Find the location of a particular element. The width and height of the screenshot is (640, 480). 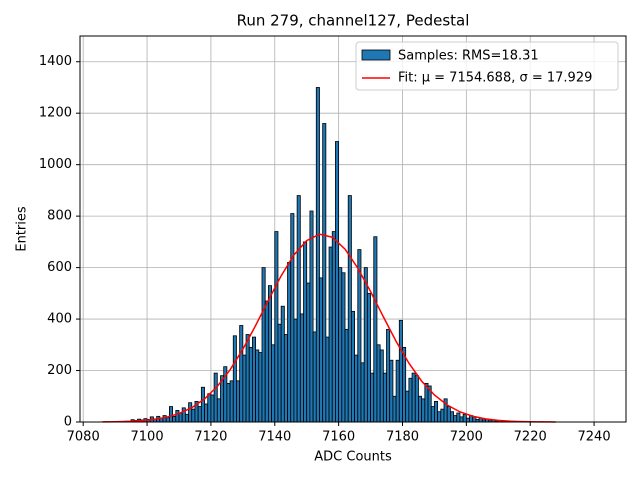

x-tick-label: 7120 is located at coordinates (210, 437).